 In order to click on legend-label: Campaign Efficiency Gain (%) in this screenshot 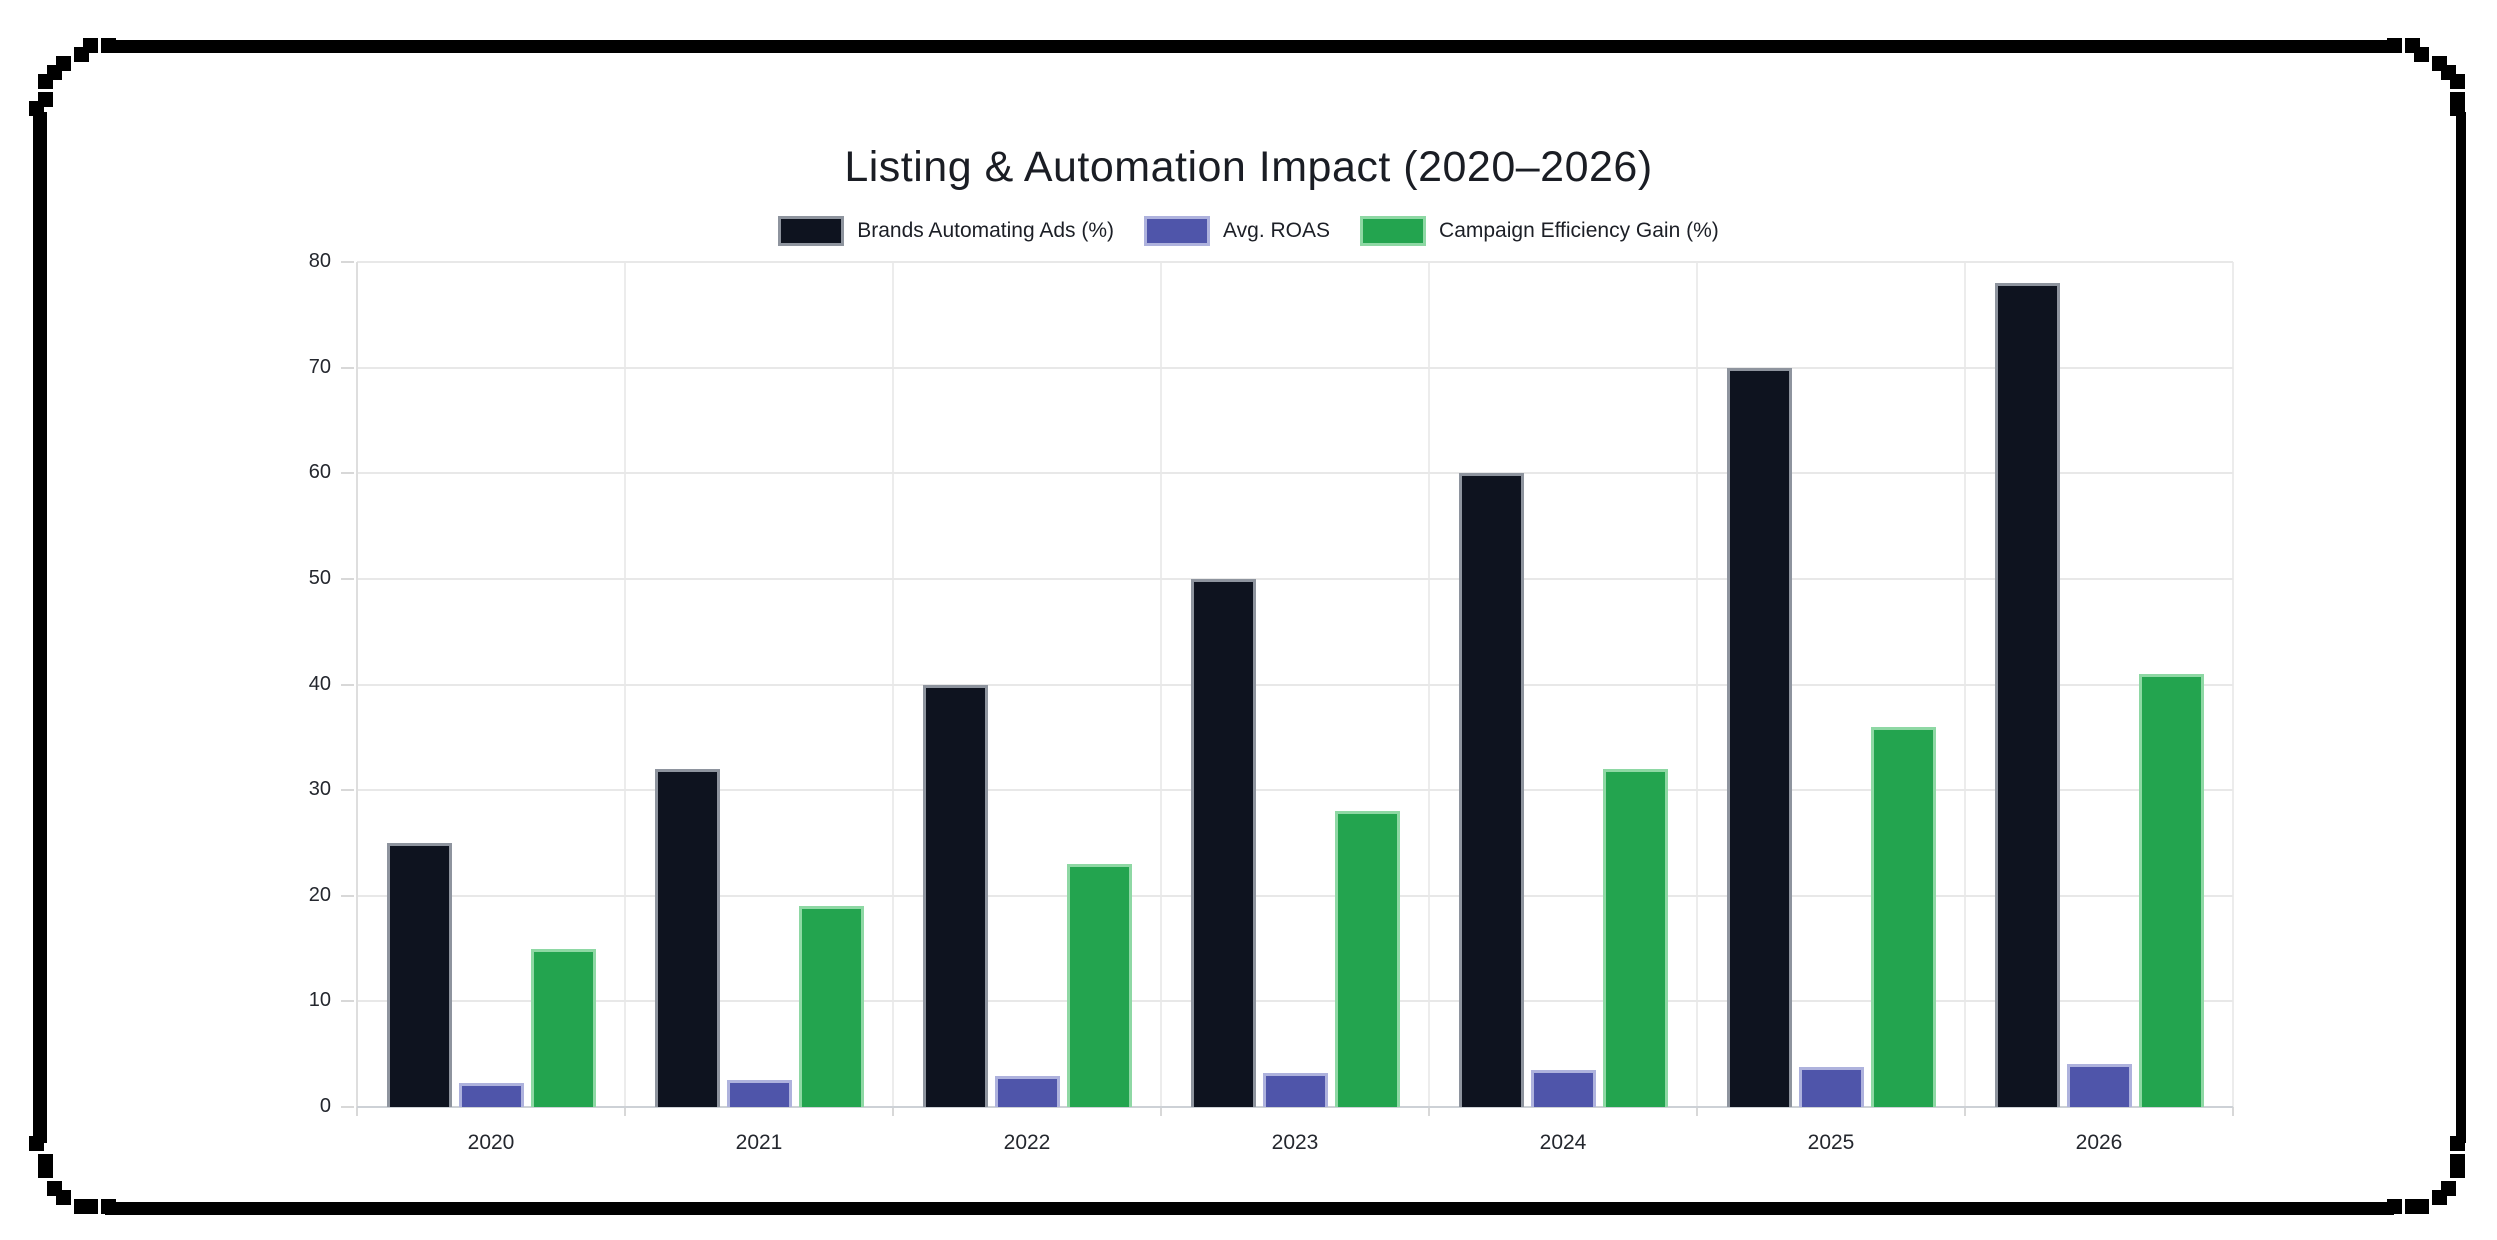, I will do `click(1579, 230)`.